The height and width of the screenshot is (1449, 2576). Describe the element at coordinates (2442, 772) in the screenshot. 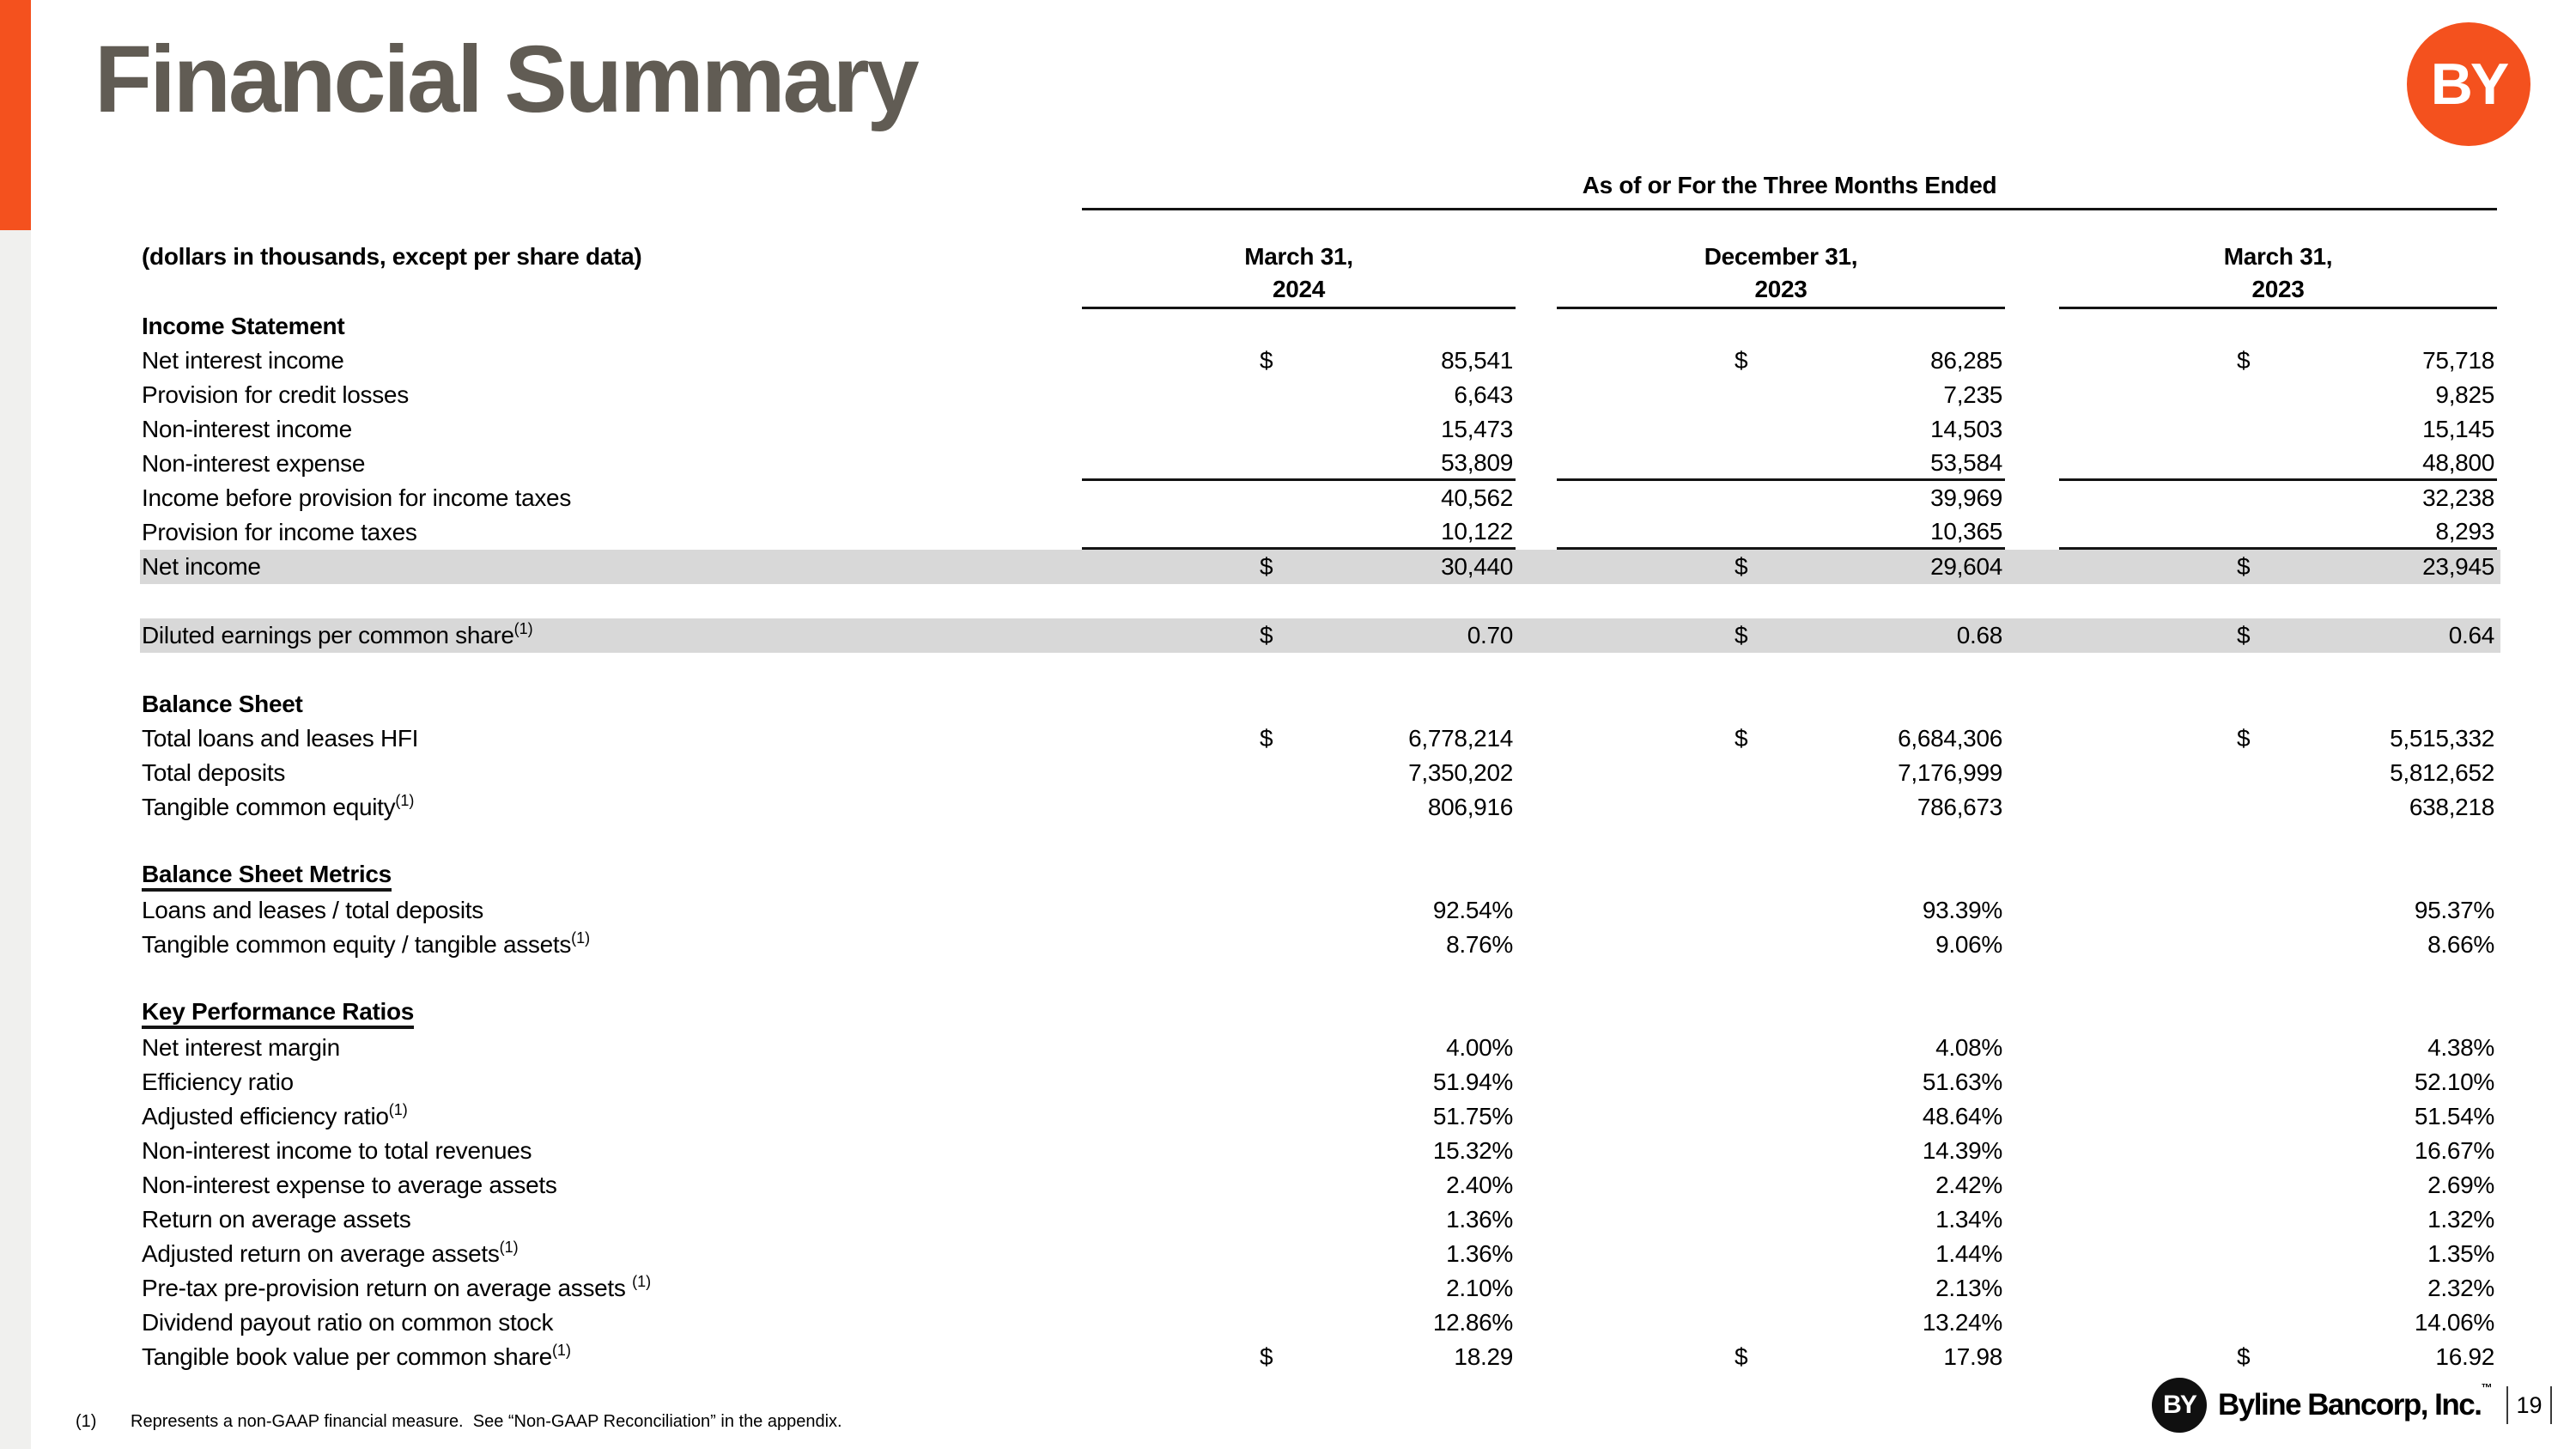

I see `cell-value: 5,812,652` at that location.